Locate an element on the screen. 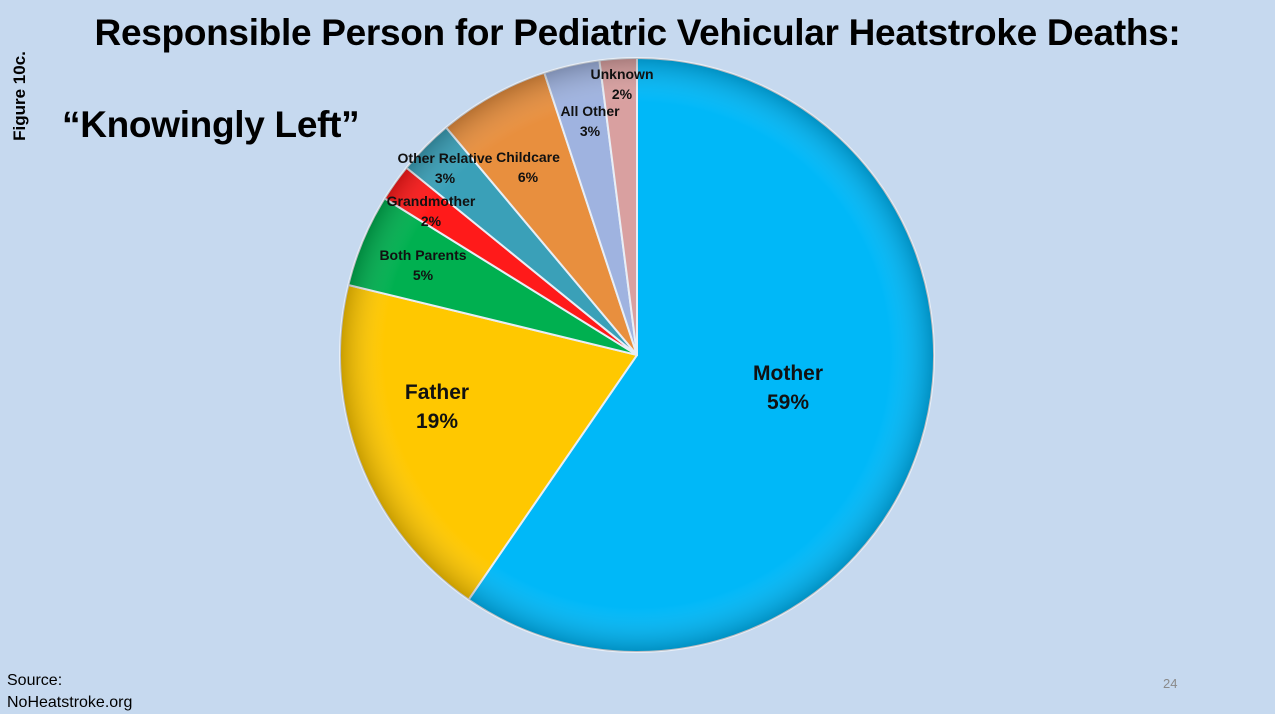 The image size is (1275, 714). source-note: Source: NoHeatstroke.org is located at coordinates (69, 692).